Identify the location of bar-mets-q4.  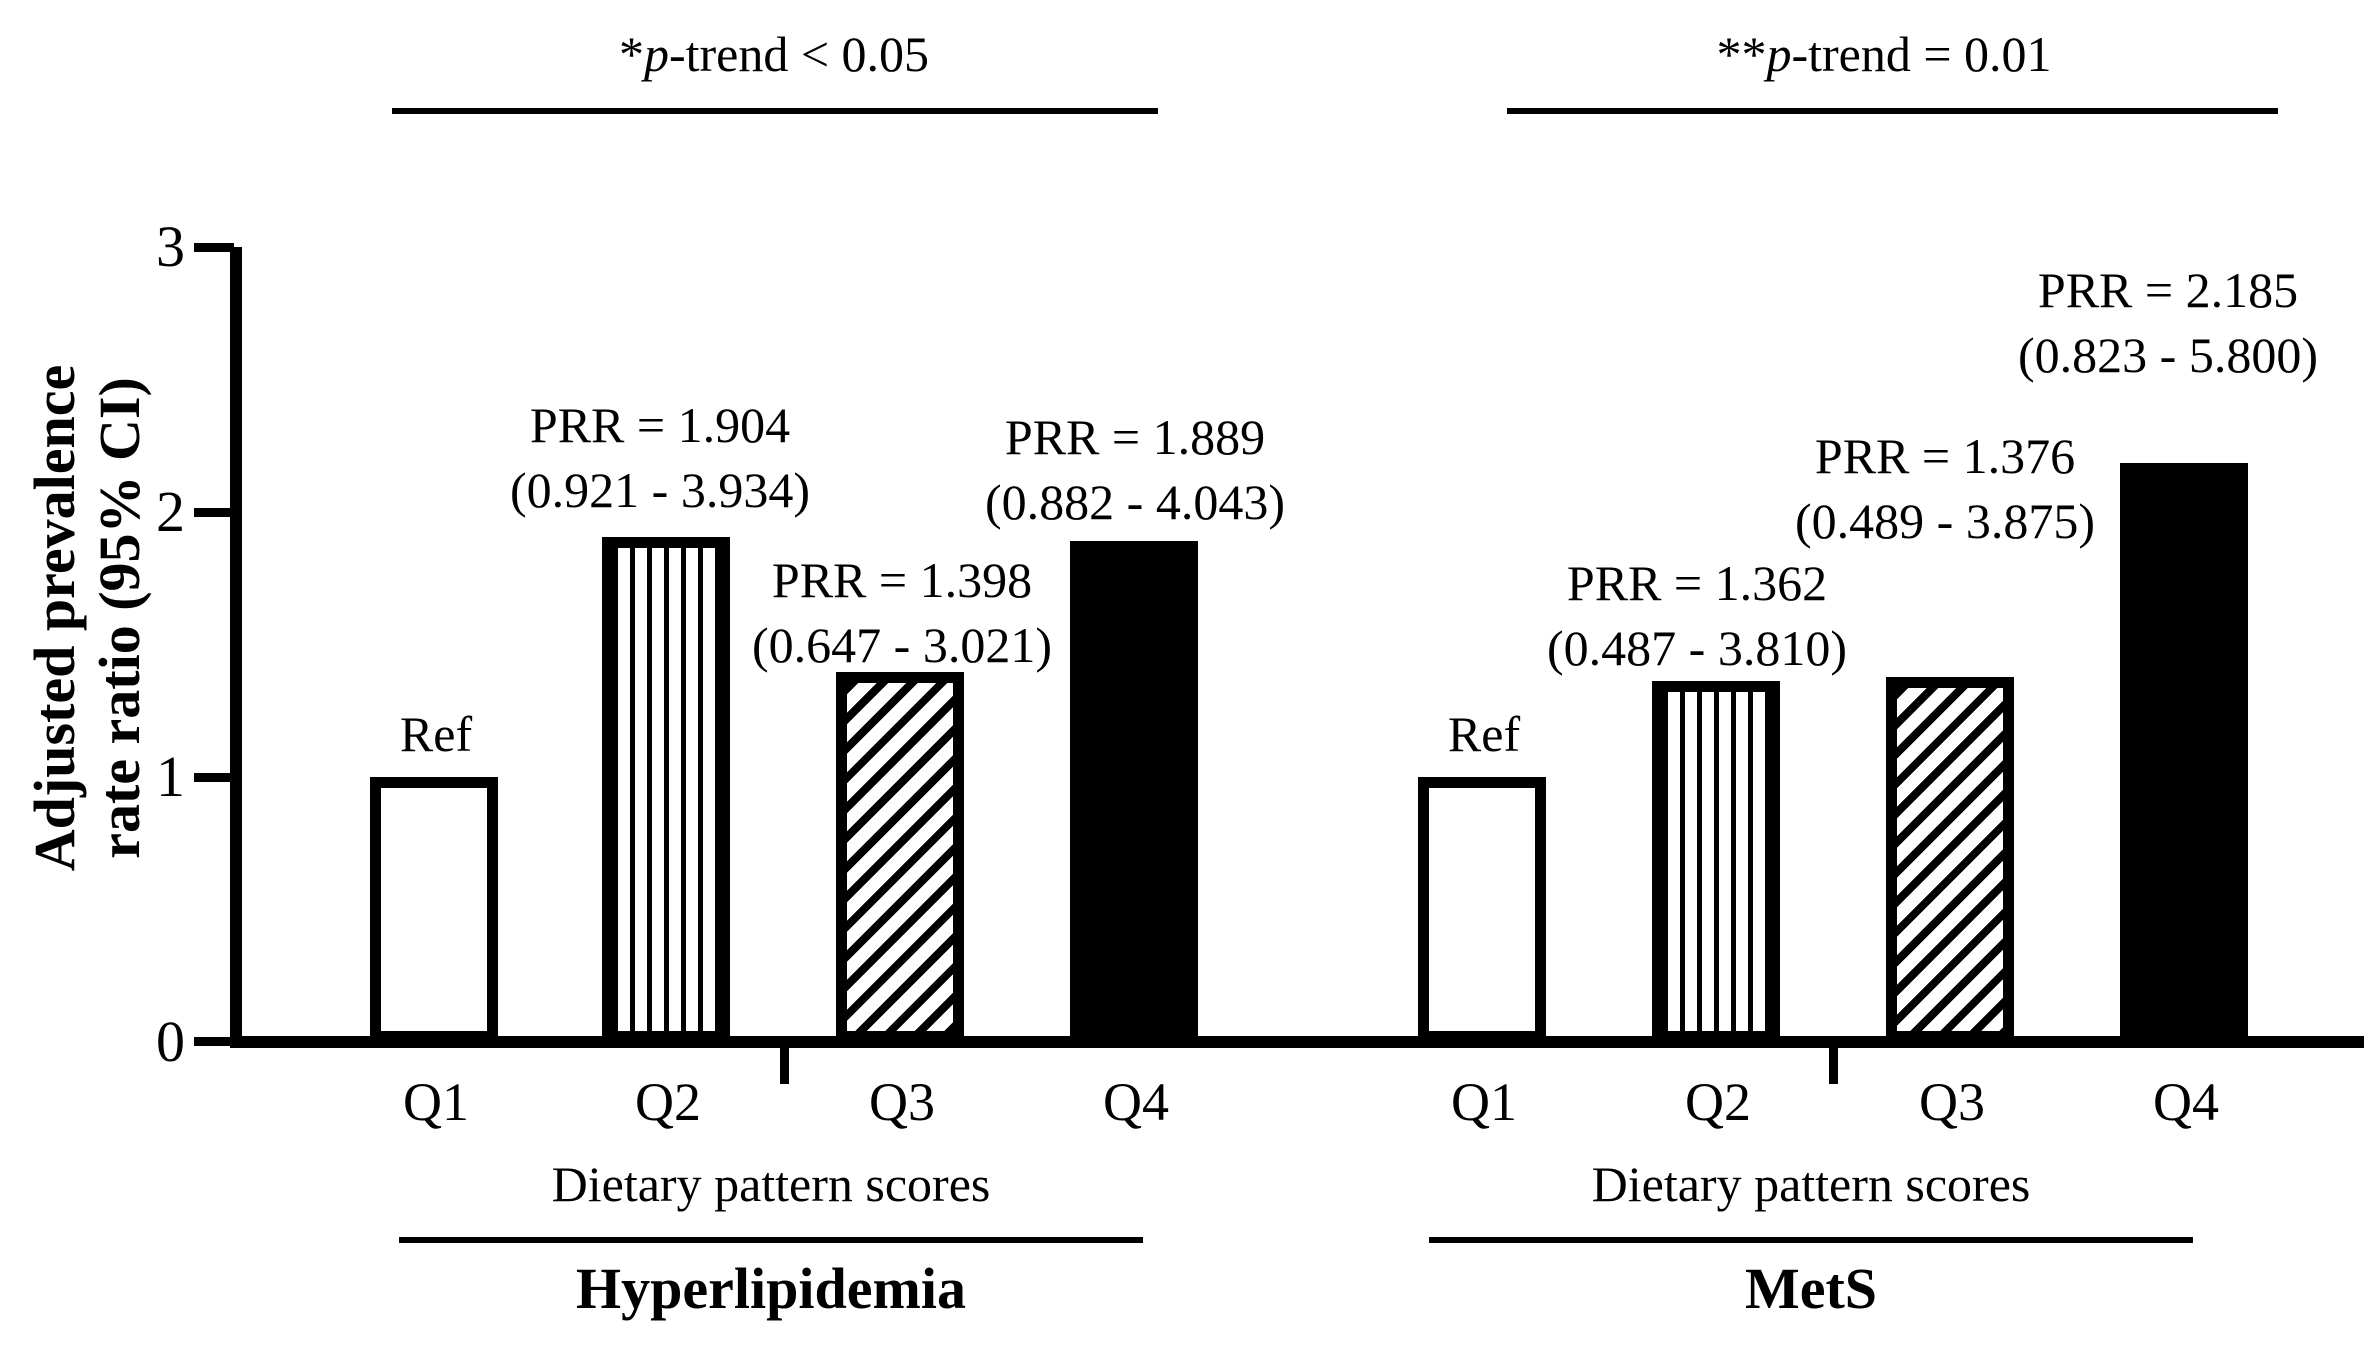
(2184, 752).